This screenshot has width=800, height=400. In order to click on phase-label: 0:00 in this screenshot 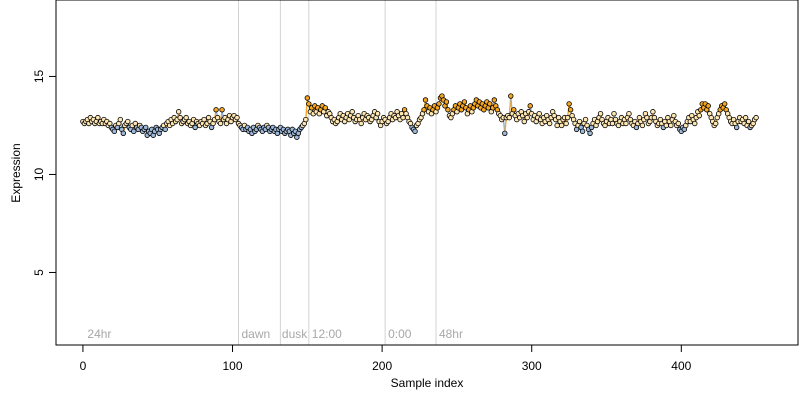, I will do `click(400, 334)`.